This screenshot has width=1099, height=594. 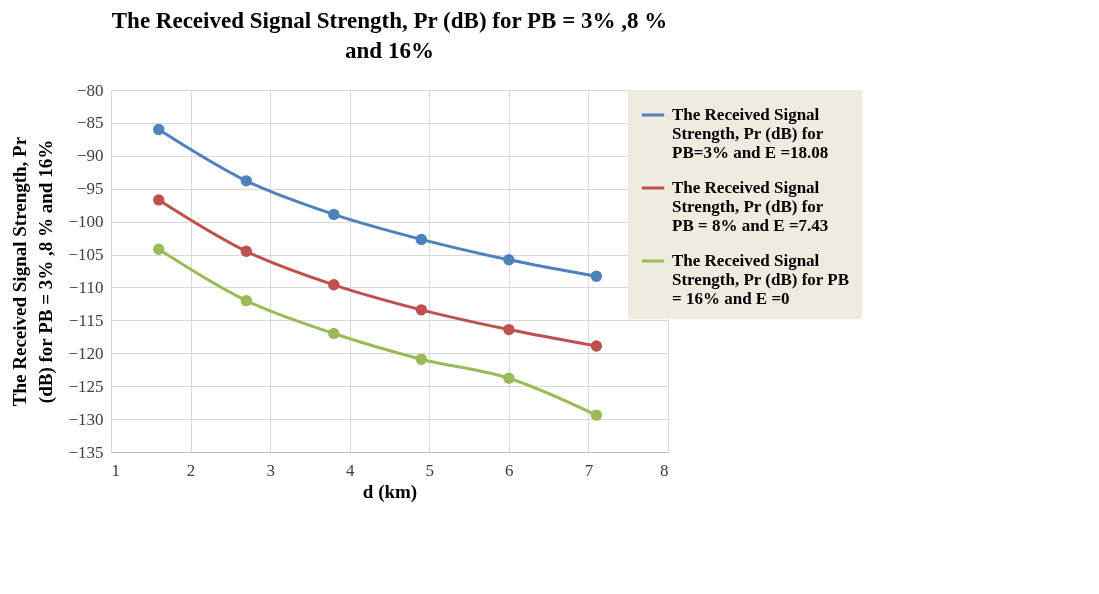 I want to click on x-tick-label: 1, so click(x=115, y=470).